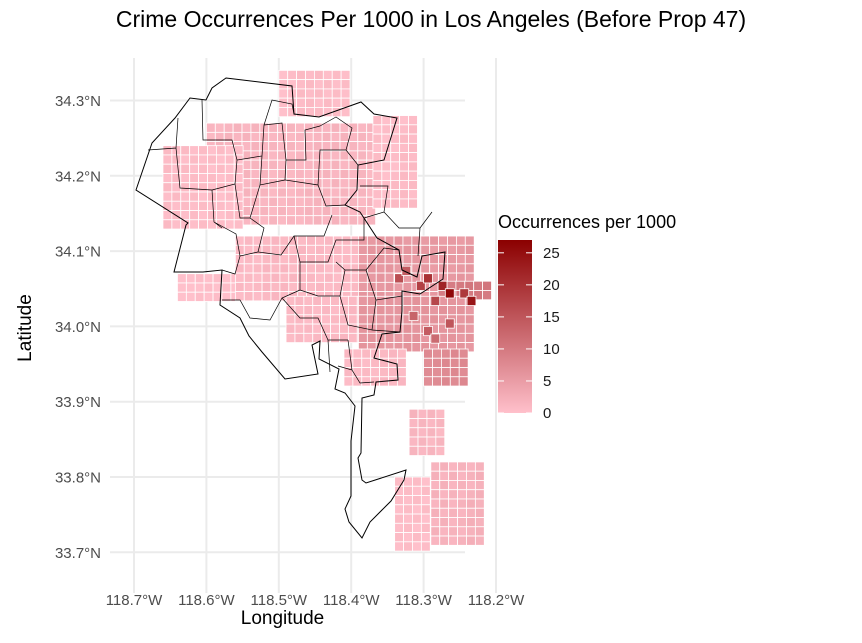 The image size is (862, 643). Describe the element at coordinates (134, 600) in the screenshot. I see `x-tick-label: 118.7°W` at that location.